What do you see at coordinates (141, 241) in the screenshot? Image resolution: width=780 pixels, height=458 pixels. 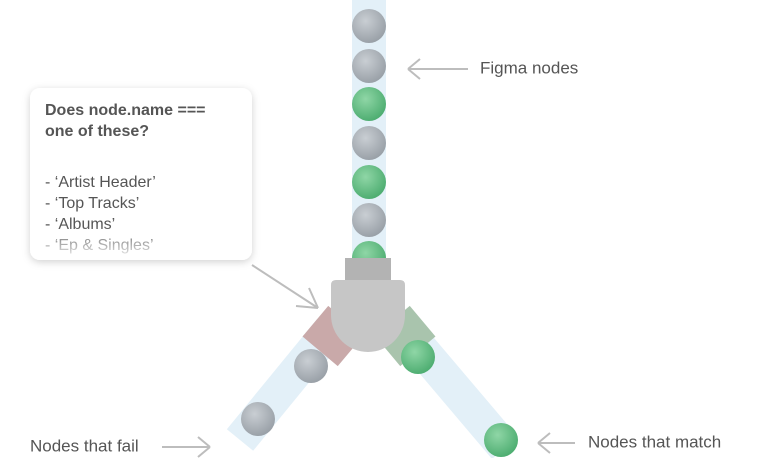 I see `fade` at bounding box center [141, 241].